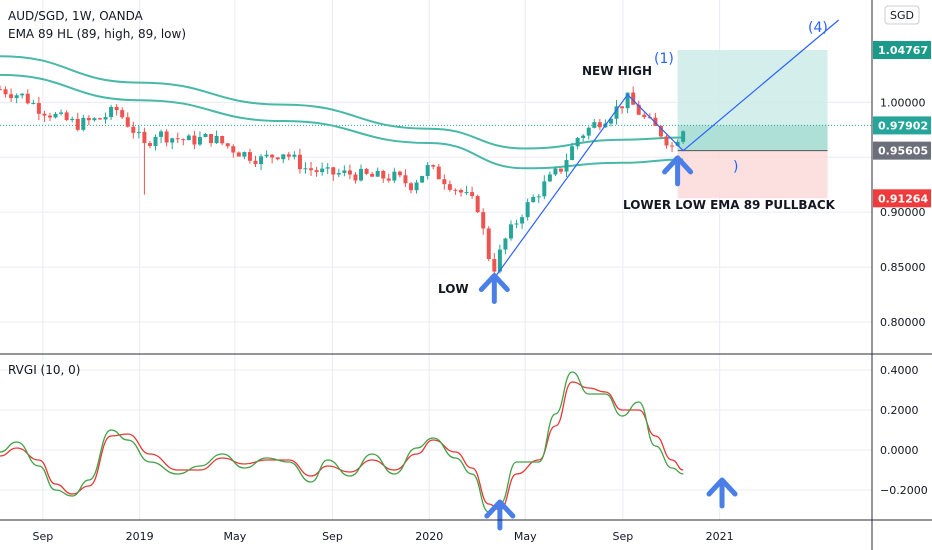 The height and width of the screenshot is (550, 932). Describe the element at coordinates (494, 289) in the screenshot. I see `low-arrow` at that location.